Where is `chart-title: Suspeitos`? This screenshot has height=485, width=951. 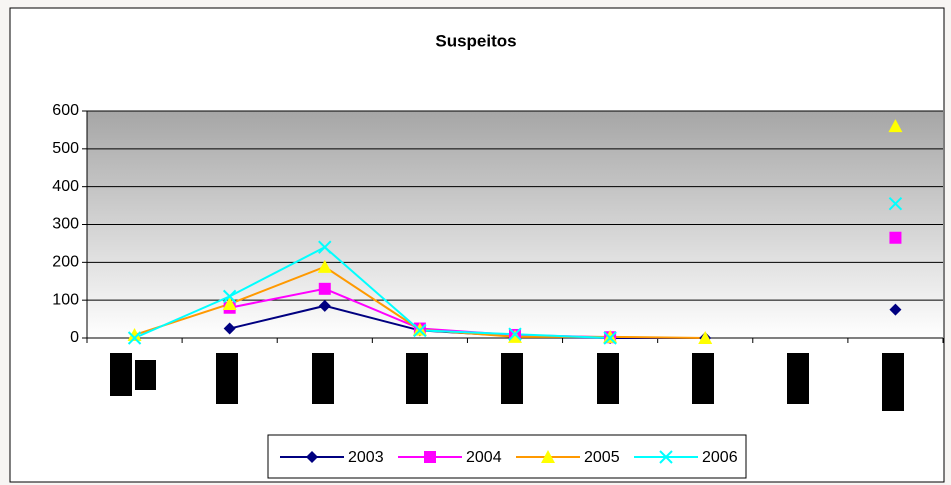
chart-title: Suspeitos is located at coordinates (475, 40).